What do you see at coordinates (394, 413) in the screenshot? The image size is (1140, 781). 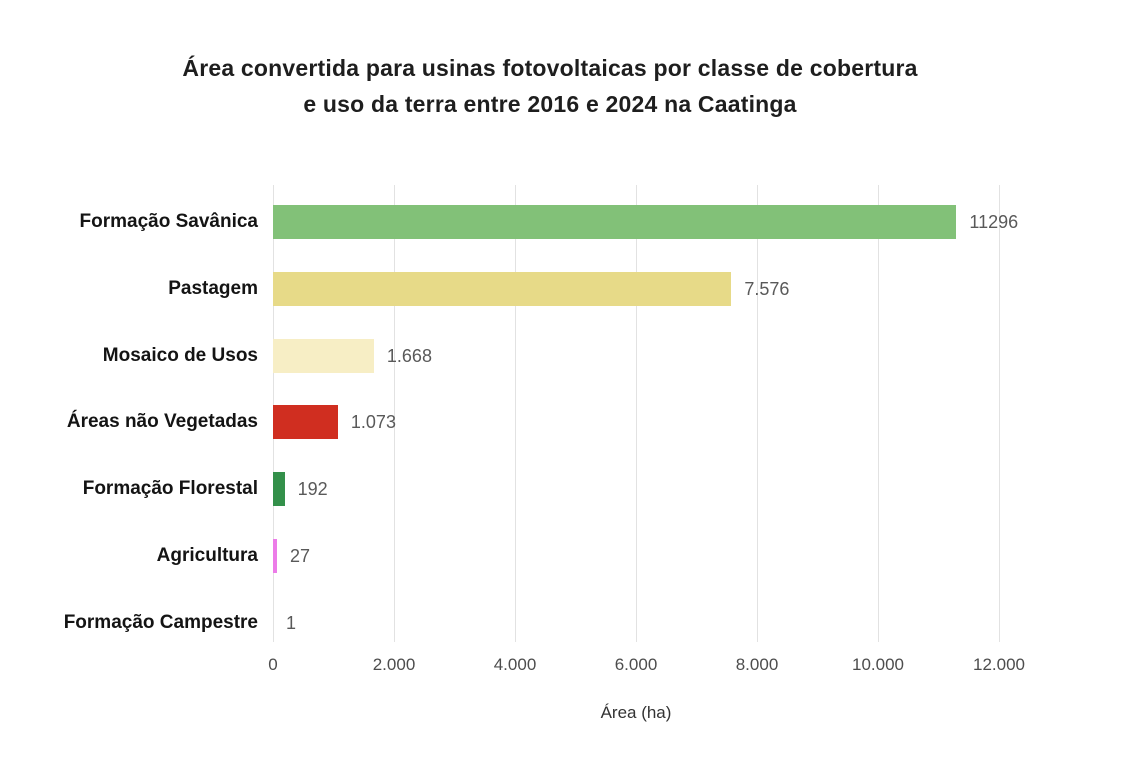 I see `gridline-x-2.000` at bounding box center [394, 413].